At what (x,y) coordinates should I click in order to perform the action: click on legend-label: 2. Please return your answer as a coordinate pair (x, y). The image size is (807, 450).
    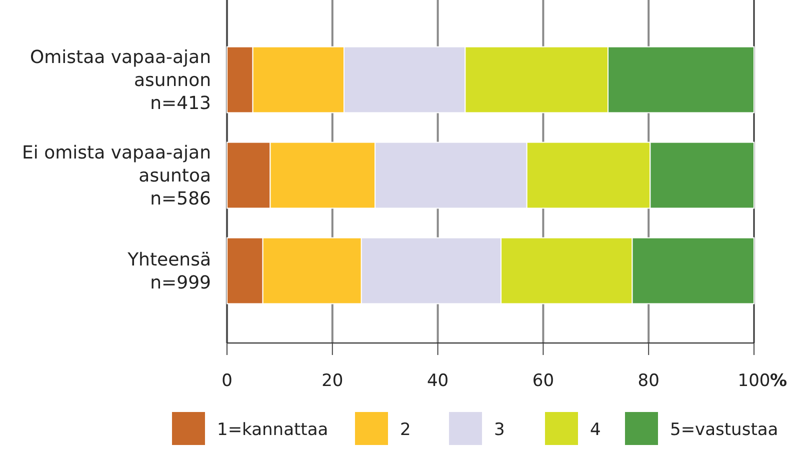
    Looking at the image, I should click on (405, 430).